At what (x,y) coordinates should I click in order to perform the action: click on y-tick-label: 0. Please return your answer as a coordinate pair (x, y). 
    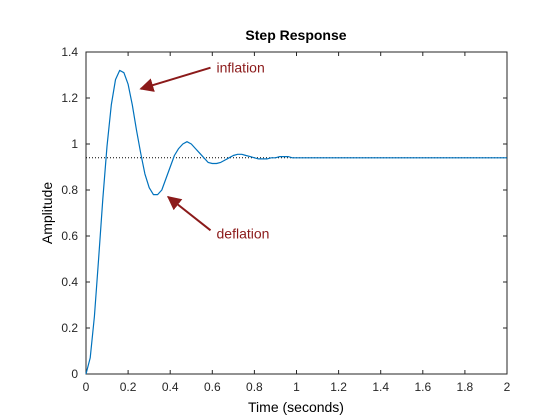
    Looking at the image, I should click on (74, 374).